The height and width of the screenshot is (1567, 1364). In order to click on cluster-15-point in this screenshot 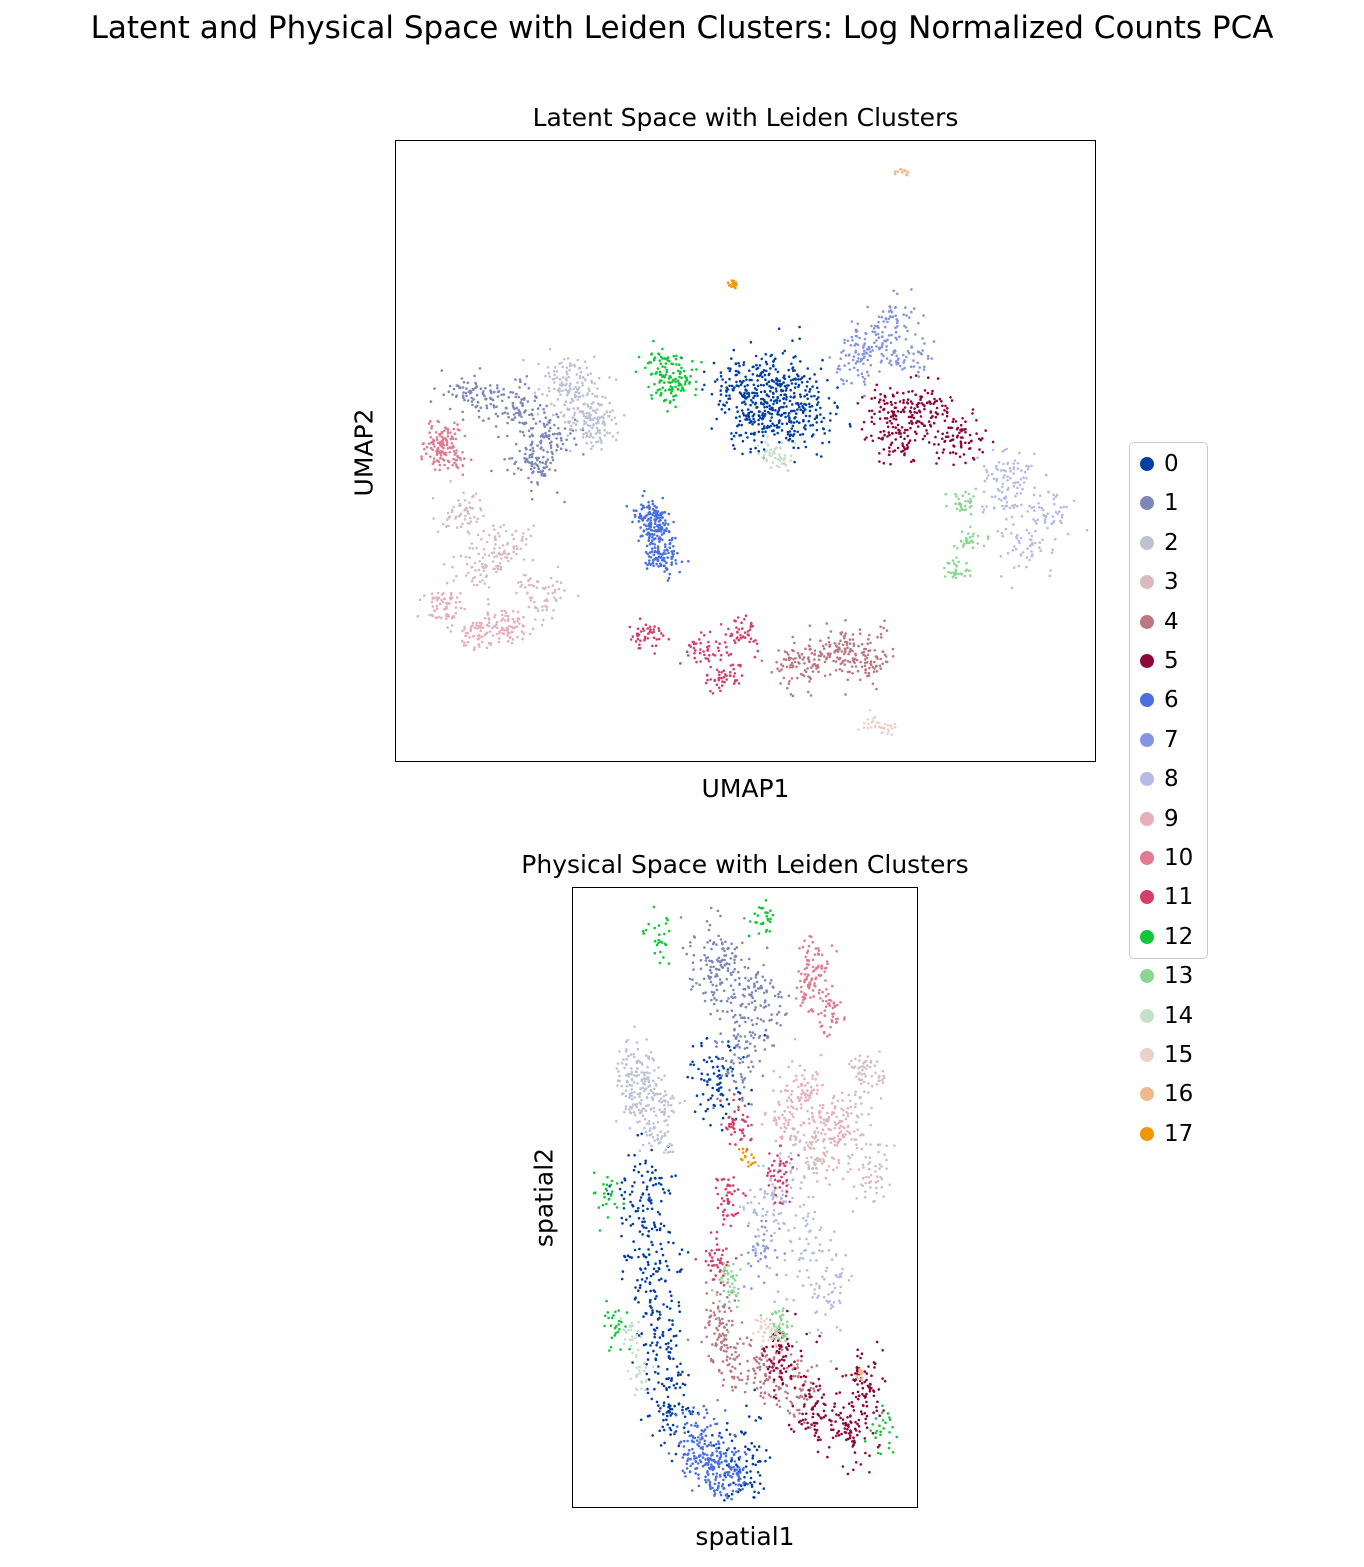, I will do `click(868, 724)`.